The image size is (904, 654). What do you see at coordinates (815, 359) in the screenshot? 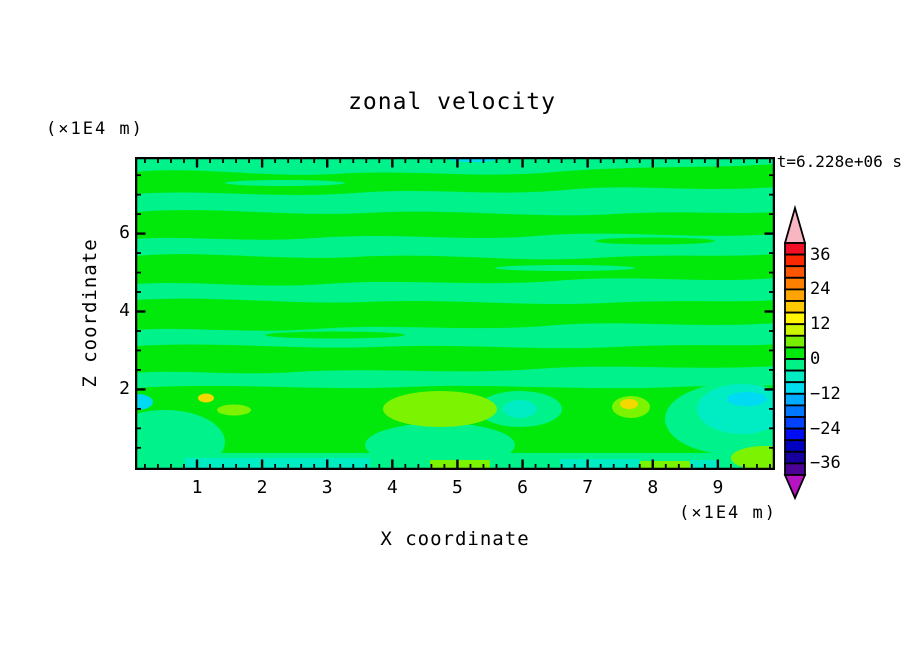
I see `colorbar-label: 0` at bounding box center [815, 359].